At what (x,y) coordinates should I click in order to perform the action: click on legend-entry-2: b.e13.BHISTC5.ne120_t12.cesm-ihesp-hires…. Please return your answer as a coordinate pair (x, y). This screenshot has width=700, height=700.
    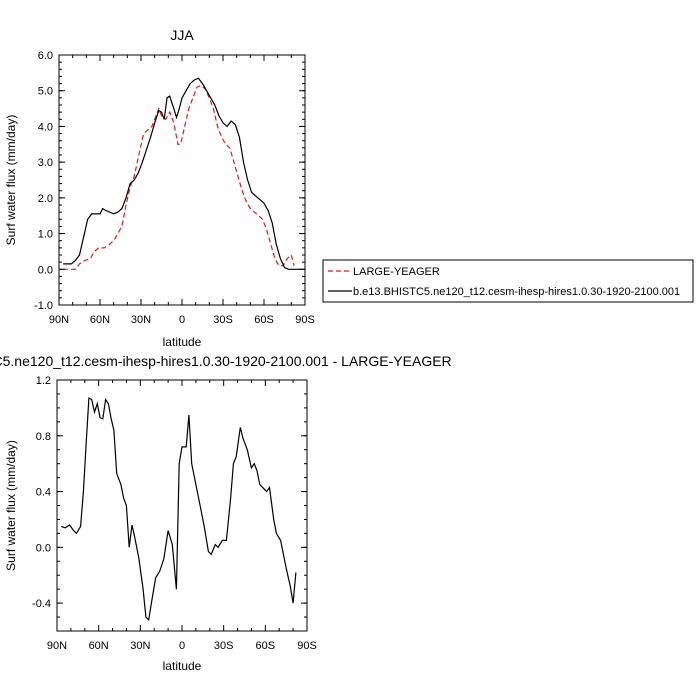
    Looking at the image, I should click on (516, 292).